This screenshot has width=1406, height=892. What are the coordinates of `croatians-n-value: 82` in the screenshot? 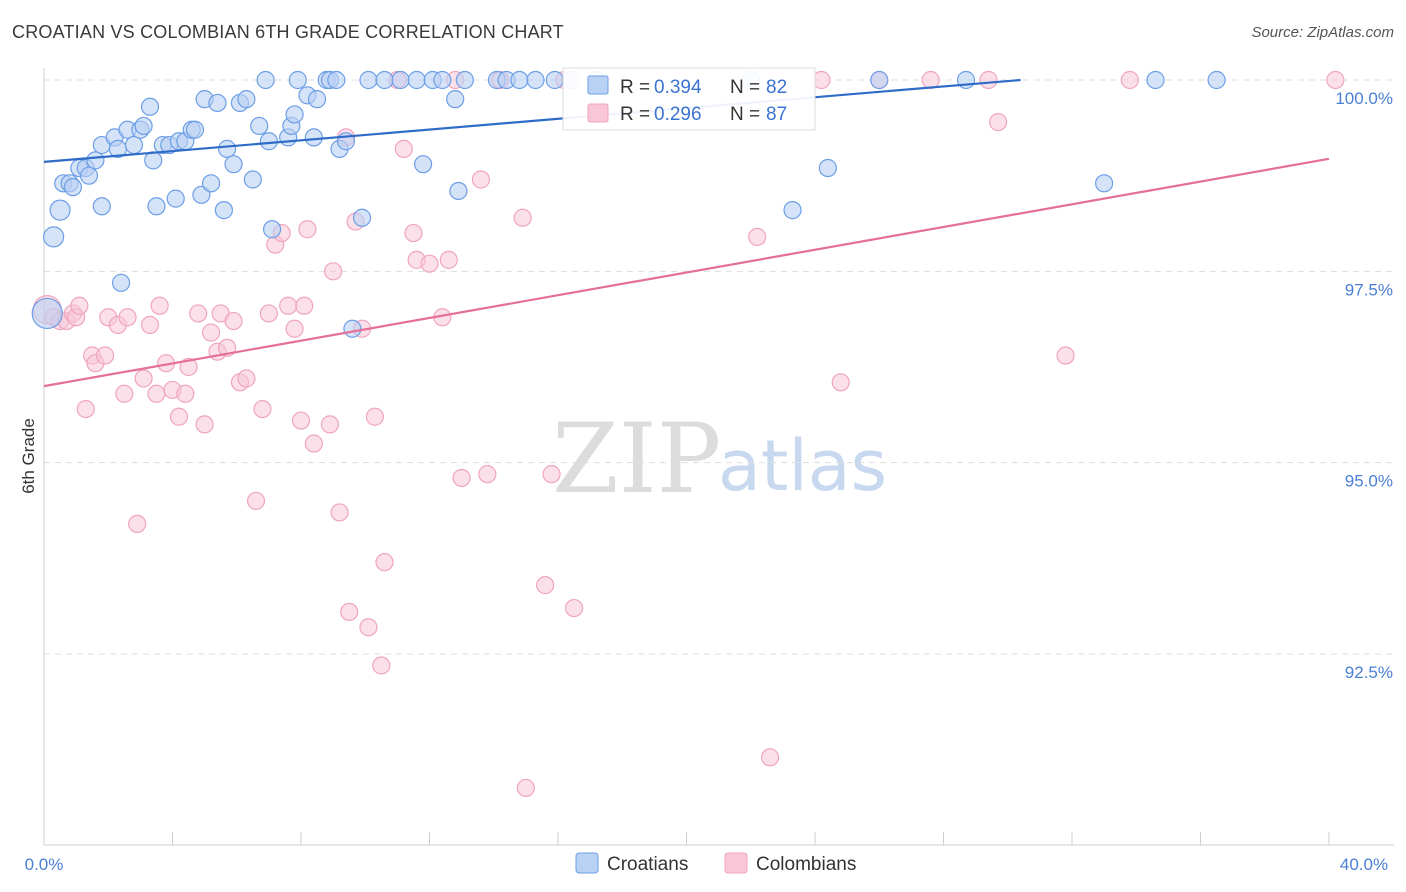 It's located at (776, 87).